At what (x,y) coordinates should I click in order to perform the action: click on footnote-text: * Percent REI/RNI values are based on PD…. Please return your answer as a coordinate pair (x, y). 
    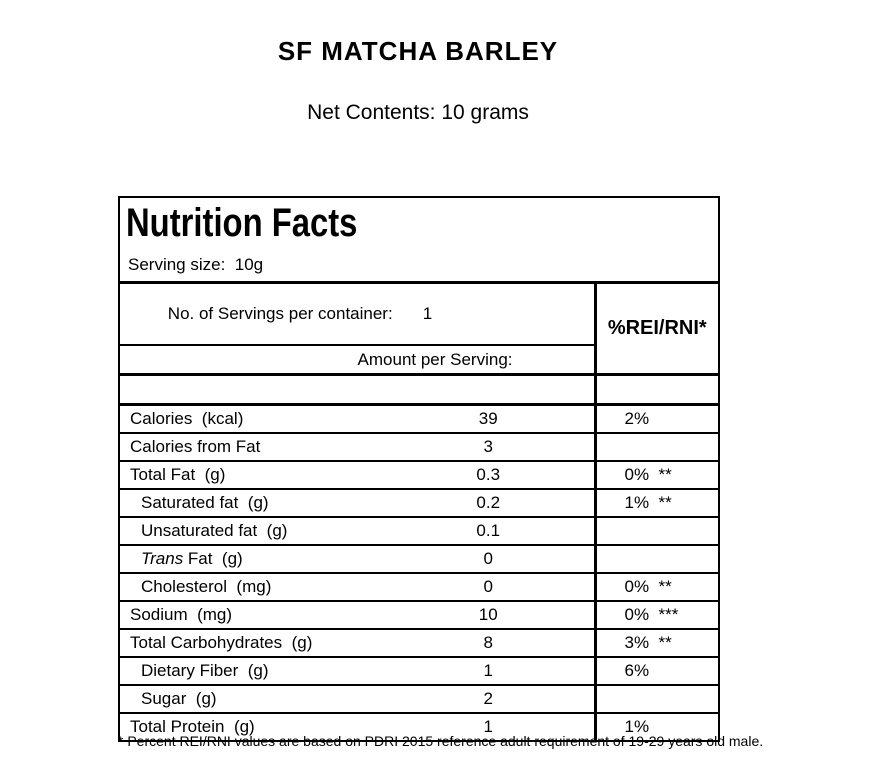
    Looking at the image, I should click on (441, 741).